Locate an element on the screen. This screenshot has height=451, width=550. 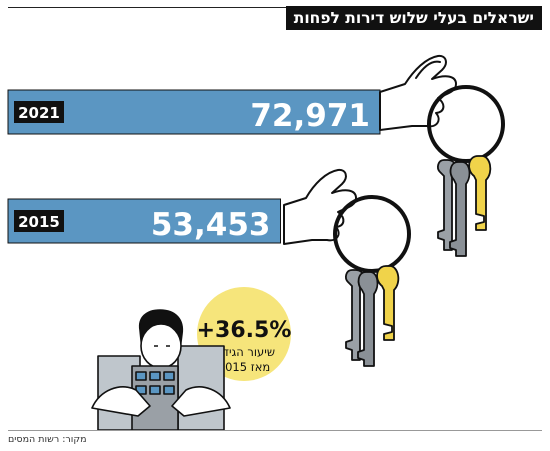
growth-line2: מאז 2015 is located at coordinates (244, 367).